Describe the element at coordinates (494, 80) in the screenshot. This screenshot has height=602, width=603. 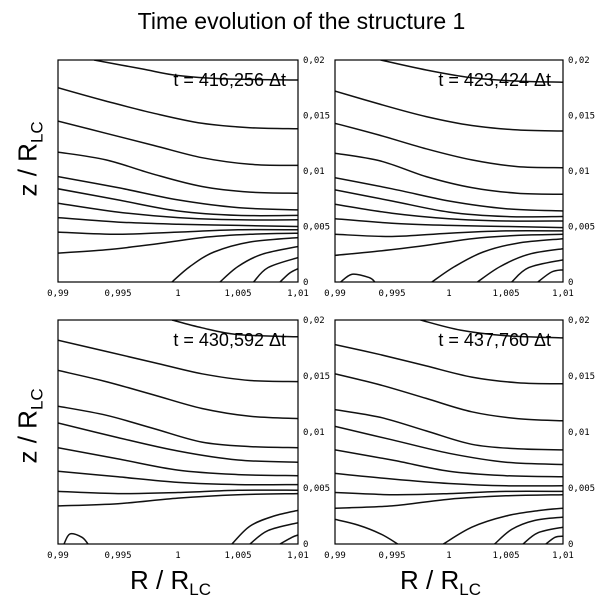
I see `time-annotation: t = 423,424 Δt` at that location.